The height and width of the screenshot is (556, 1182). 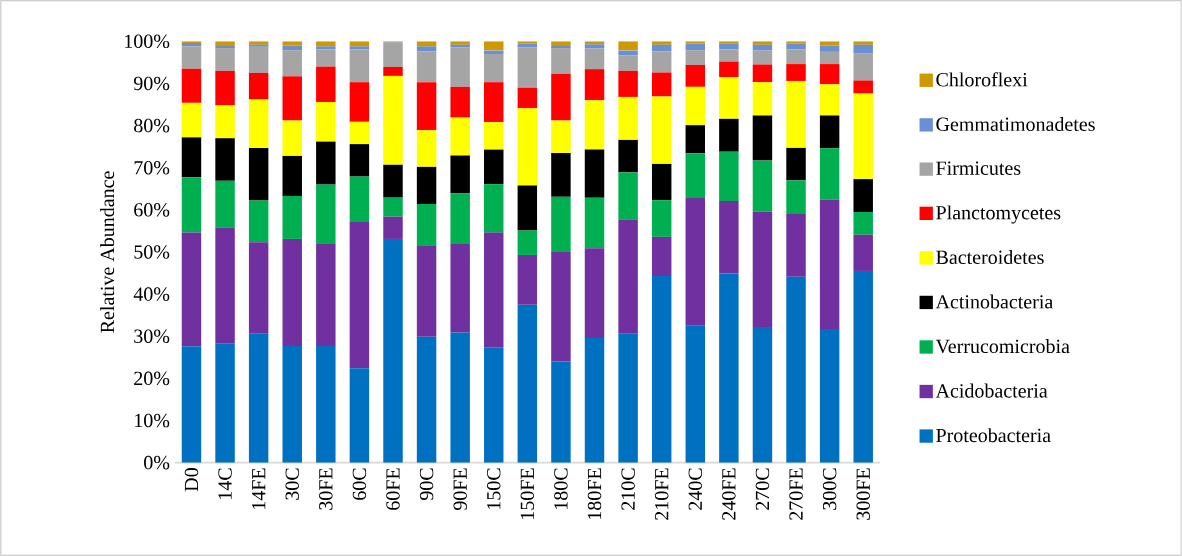 What do you see at coordinates (359, 484) in the screenshot?
I see `x-tick-label: 60C` at bounding box center [359, 484].